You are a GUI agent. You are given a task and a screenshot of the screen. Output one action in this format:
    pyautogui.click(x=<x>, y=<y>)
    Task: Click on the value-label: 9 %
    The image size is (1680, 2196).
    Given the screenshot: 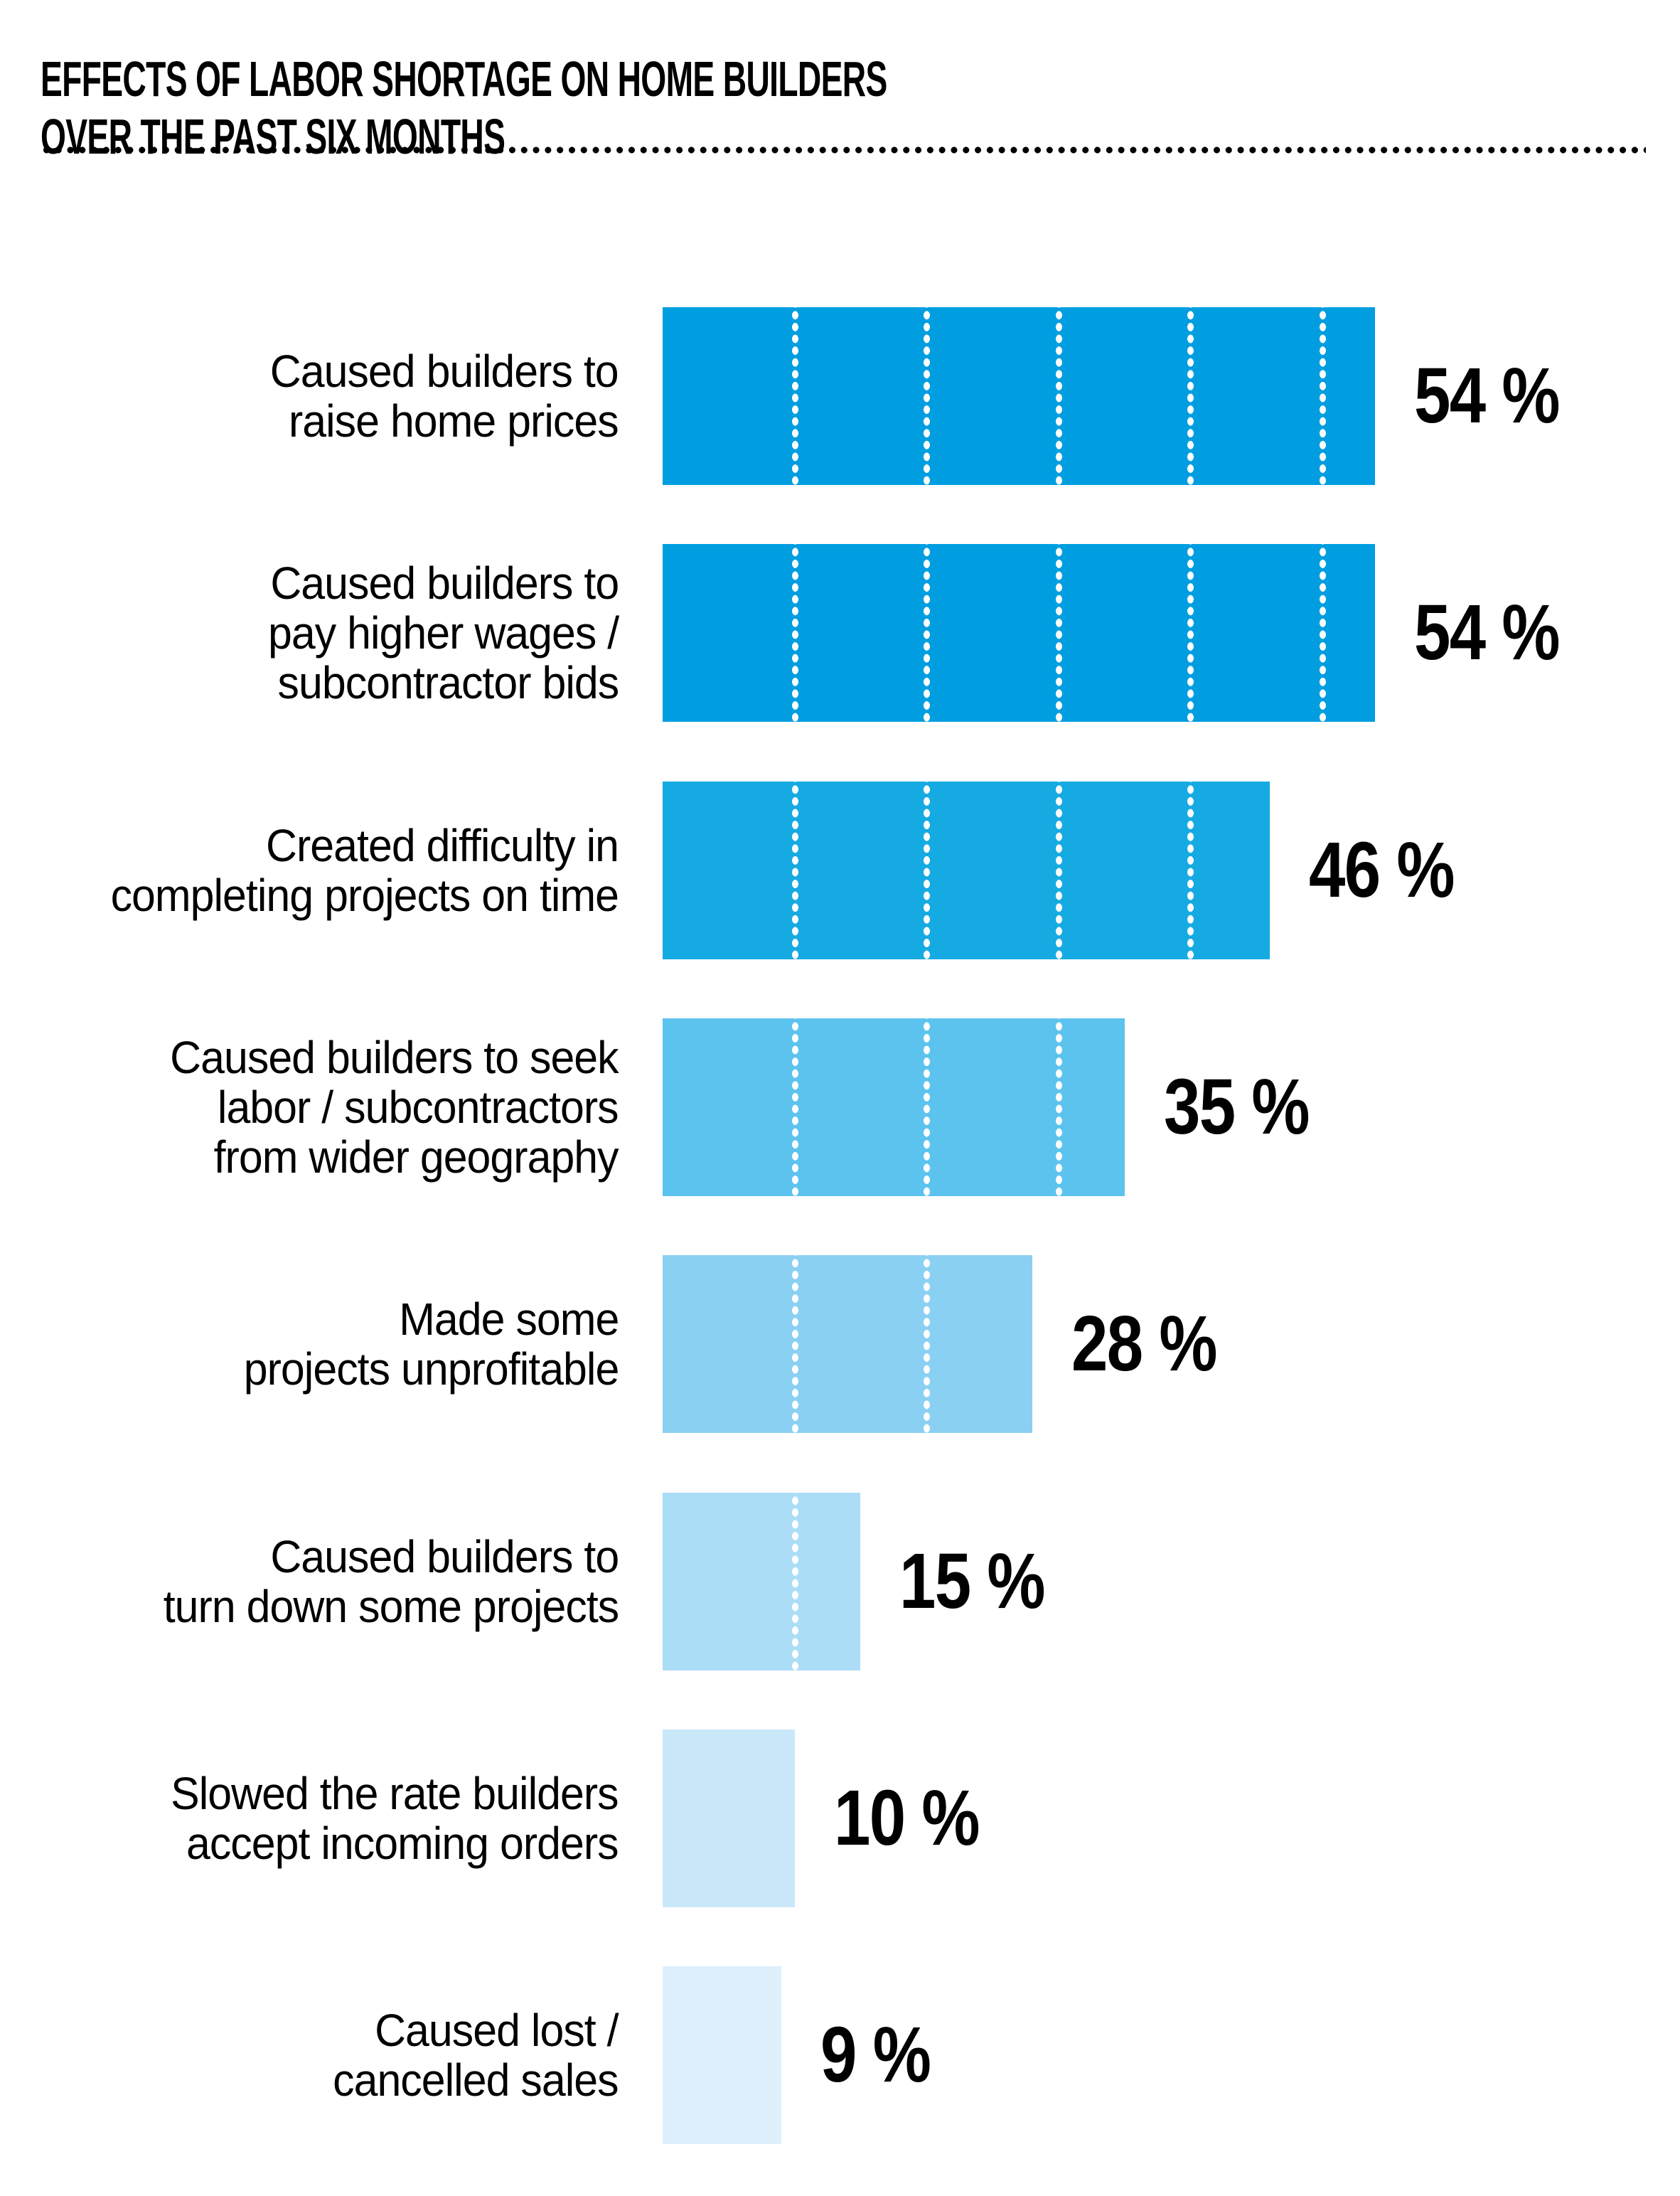 What is the action you would take?
    pyautogui.click(x=885, y=2055)
    